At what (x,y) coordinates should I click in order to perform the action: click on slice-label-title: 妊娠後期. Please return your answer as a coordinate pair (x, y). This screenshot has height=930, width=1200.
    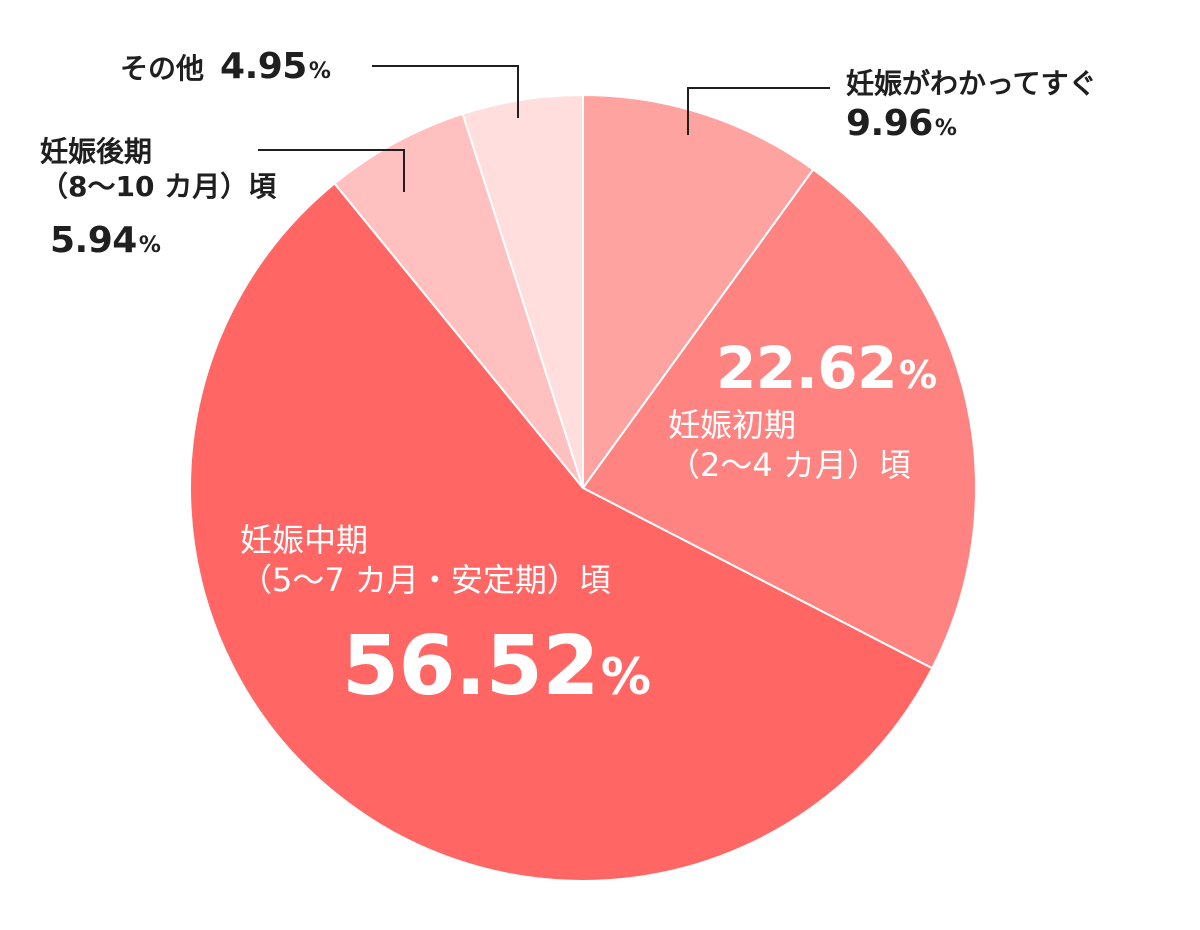
    Looking at the image, I should click on (96, 151).